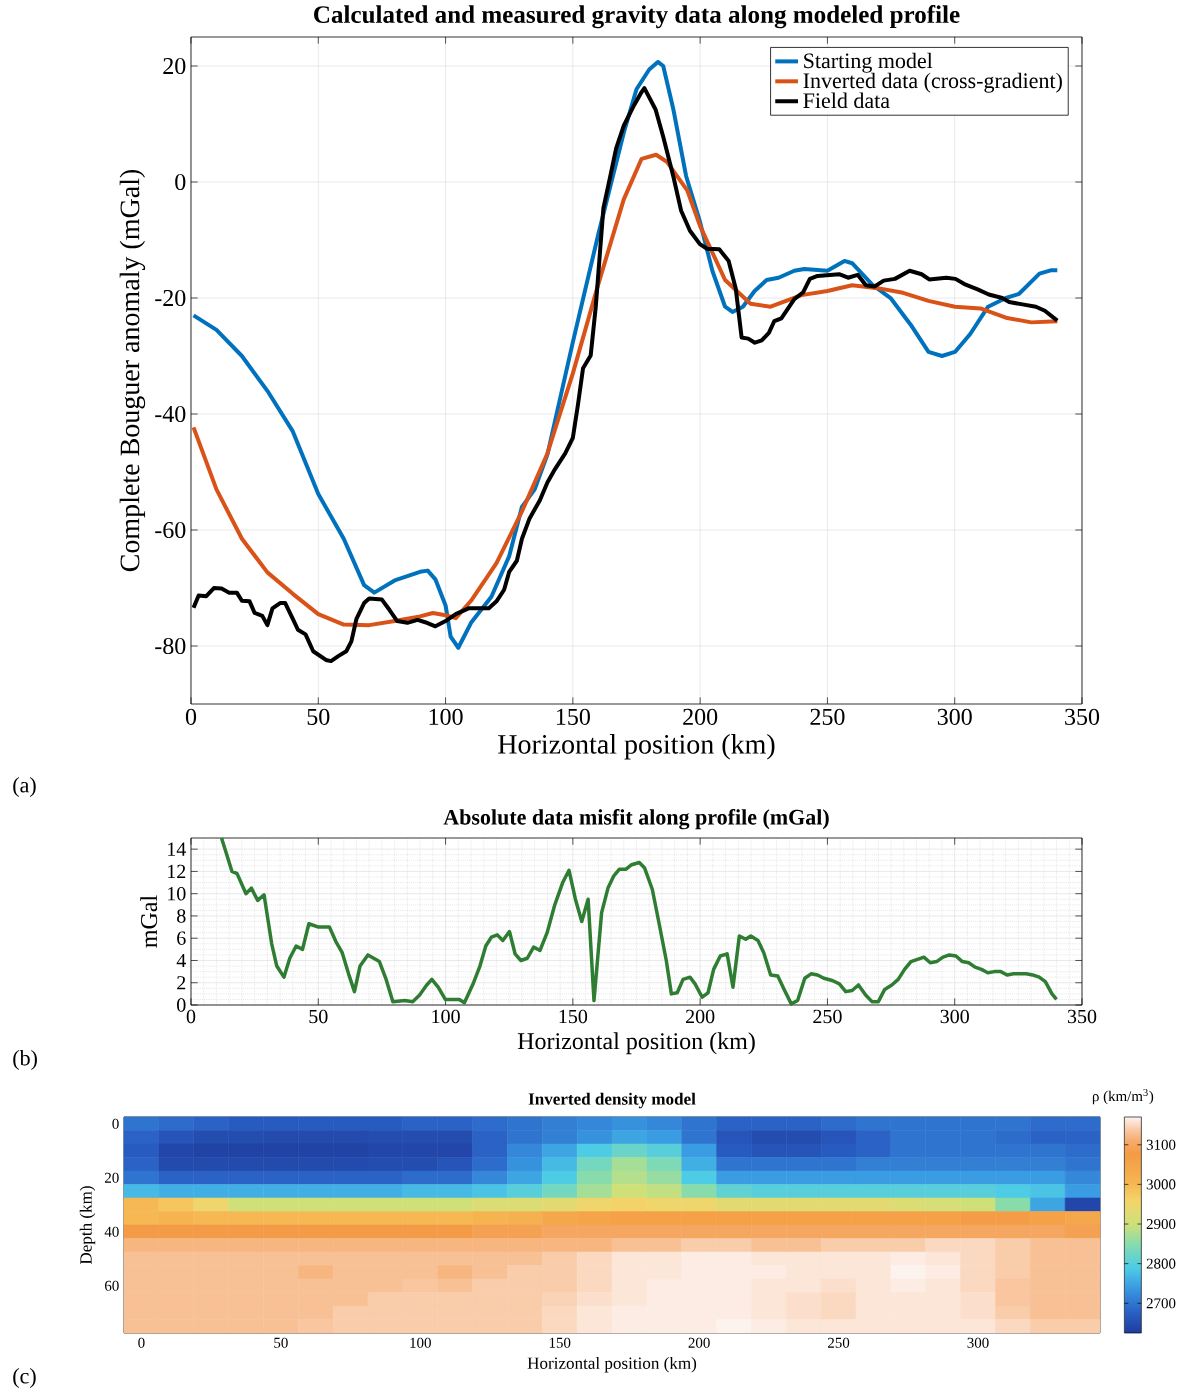  What do you see at coordinates (132, 370) in the screenshot?
I see `y-axis-title: Complete Bouguer anomaly (mGal)` at bounding box center [132, 370].